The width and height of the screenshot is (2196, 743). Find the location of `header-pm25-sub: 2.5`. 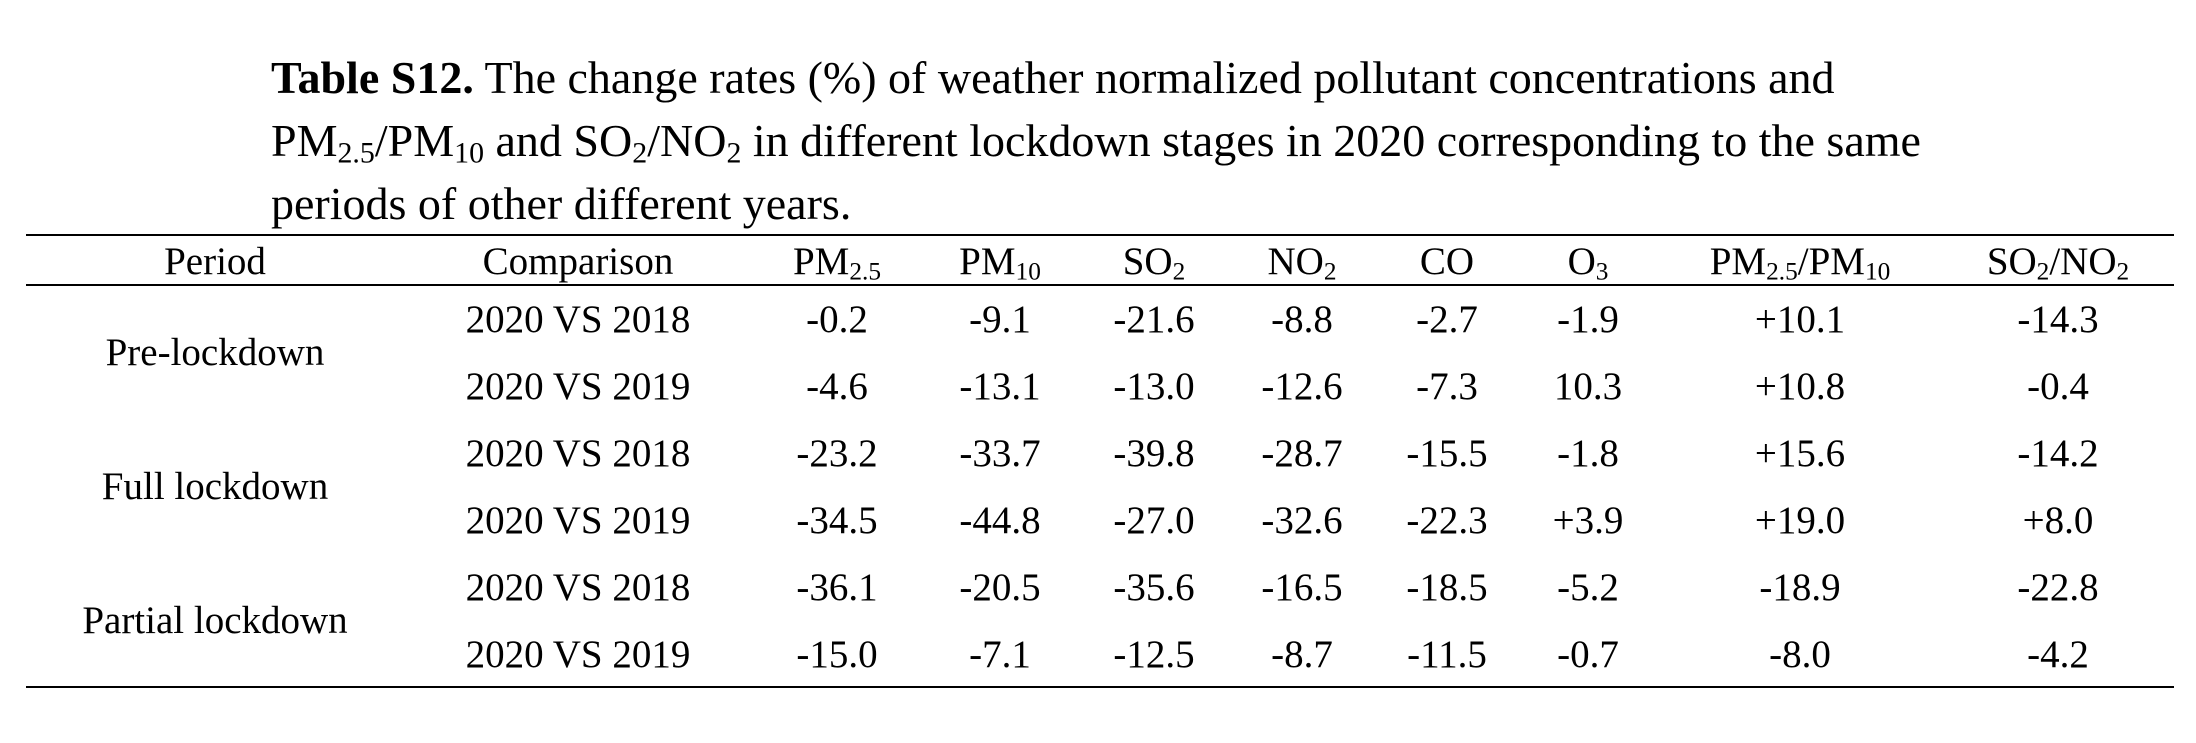

header-pm25-sub: 2.5 is located at coordinates (865, 271).